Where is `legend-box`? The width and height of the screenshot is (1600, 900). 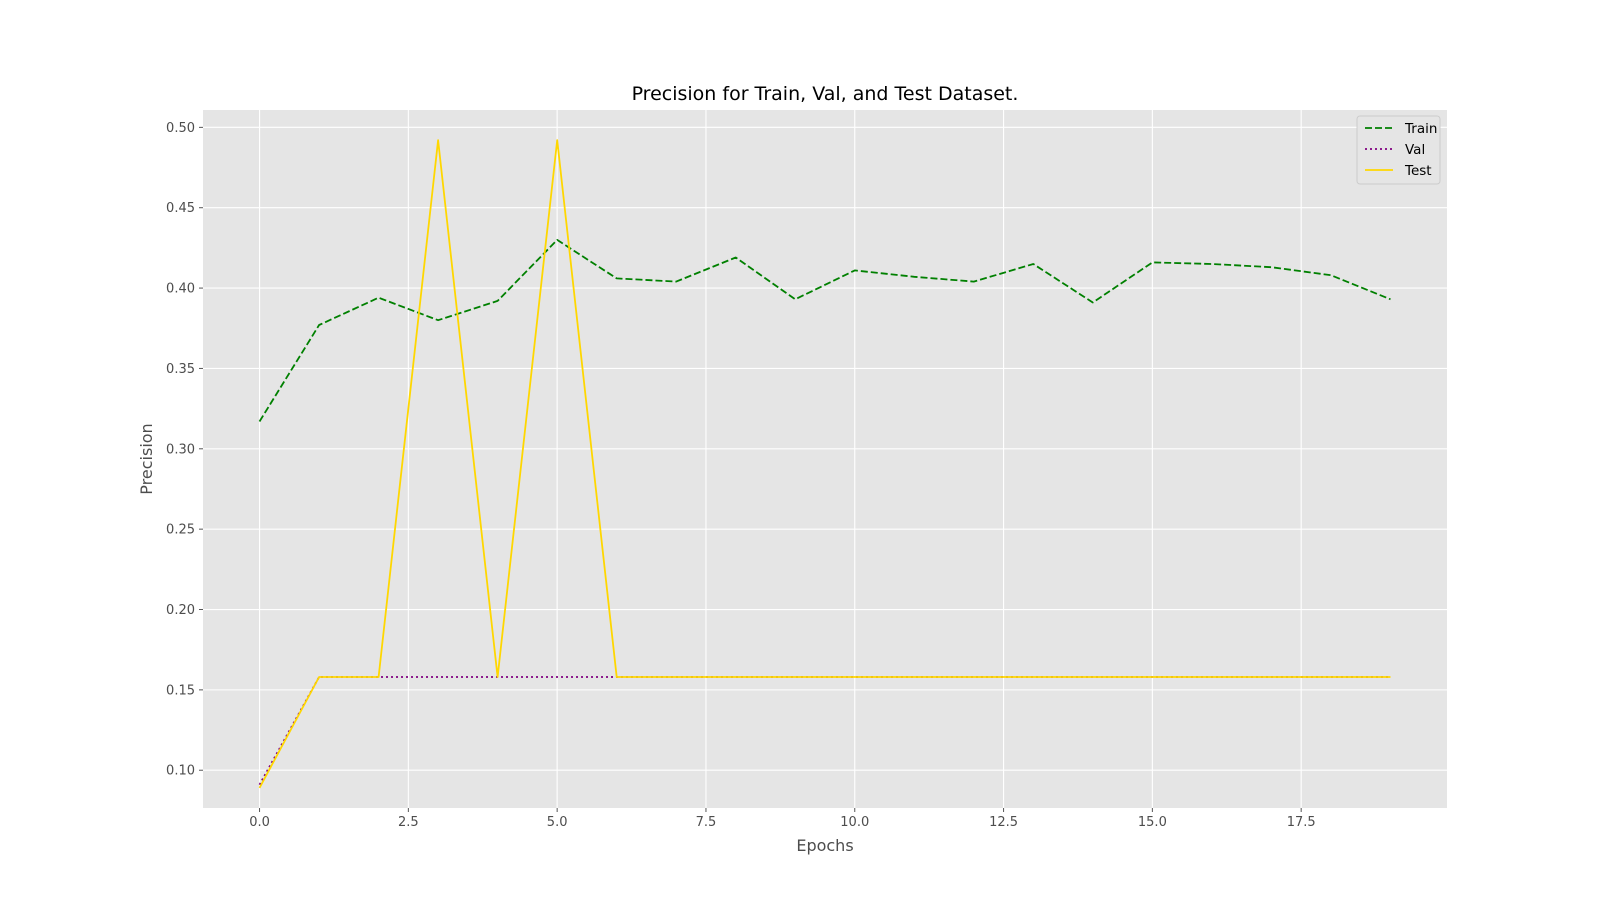 legend-box is located at coordinates (1398, 150).